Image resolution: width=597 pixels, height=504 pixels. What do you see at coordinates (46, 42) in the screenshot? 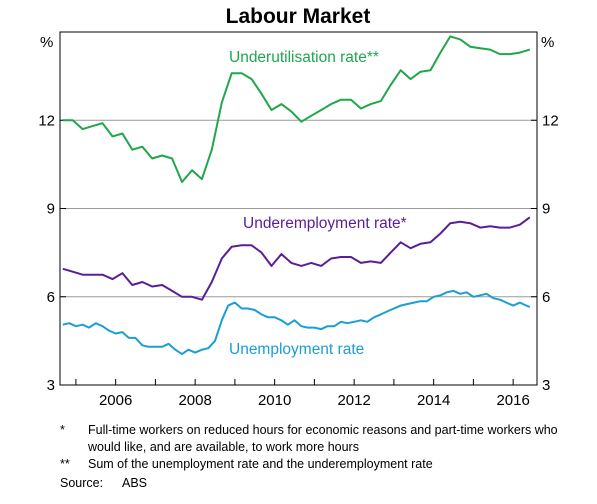
I see `y-unit-left: %` at bounding box center [46, 42].